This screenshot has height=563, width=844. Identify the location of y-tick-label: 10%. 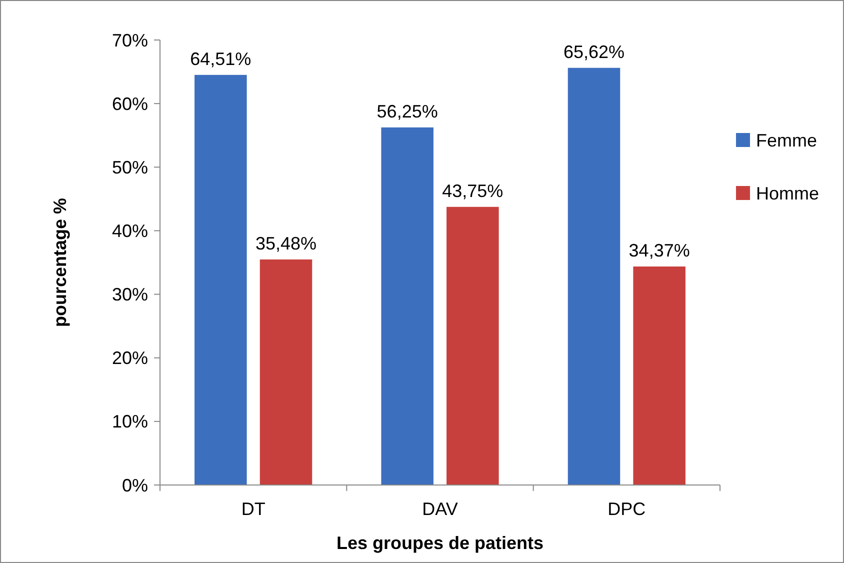
(130, 422).